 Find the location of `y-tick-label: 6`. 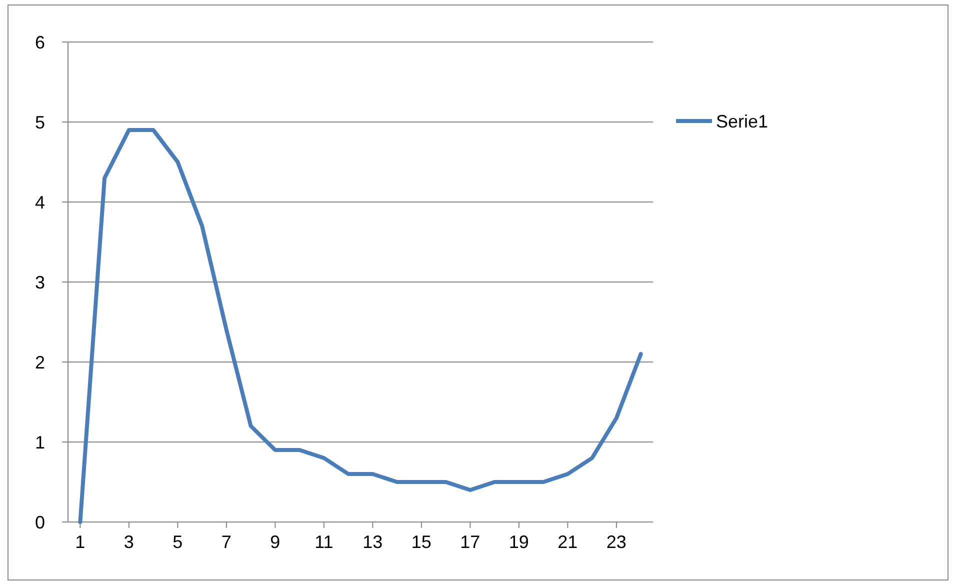

y-tick-label: 6 is located at coordinates (40, 42).